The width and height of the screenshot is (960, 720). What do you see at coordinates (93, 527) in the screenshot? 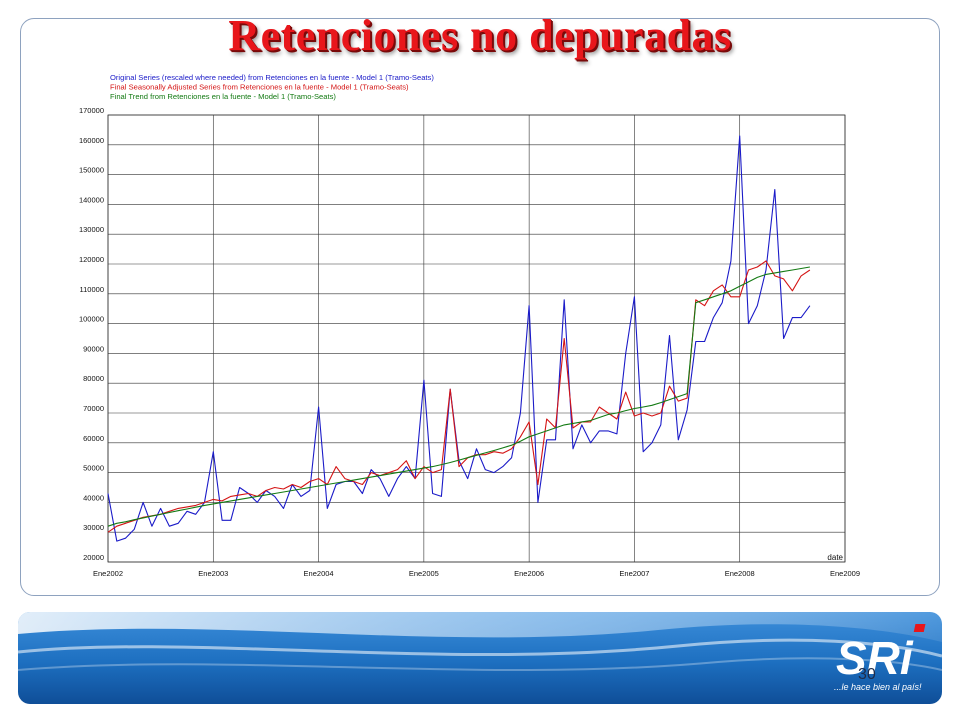
I see `y-tick-label: 30000` at bounding box center [93, 527].